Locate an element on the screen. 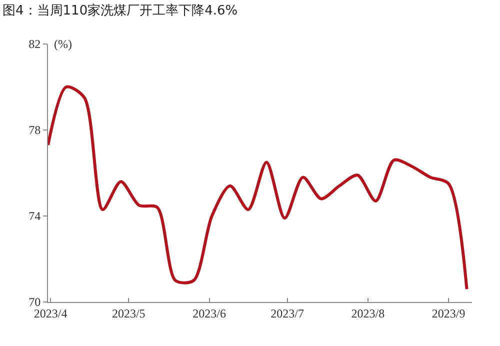  chart-title: 图4：当周110家洗煤厂开工率下降4.6% is located at coordinates (120, 10).